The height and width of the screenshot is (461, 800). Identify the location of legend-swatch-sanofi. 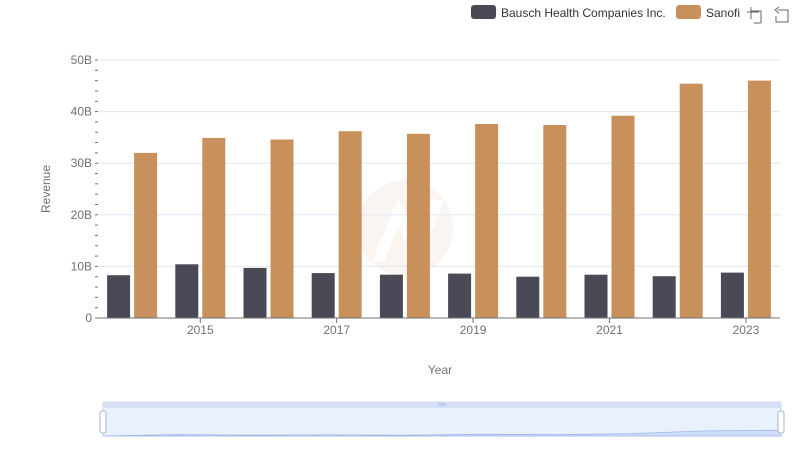
(688, 12).